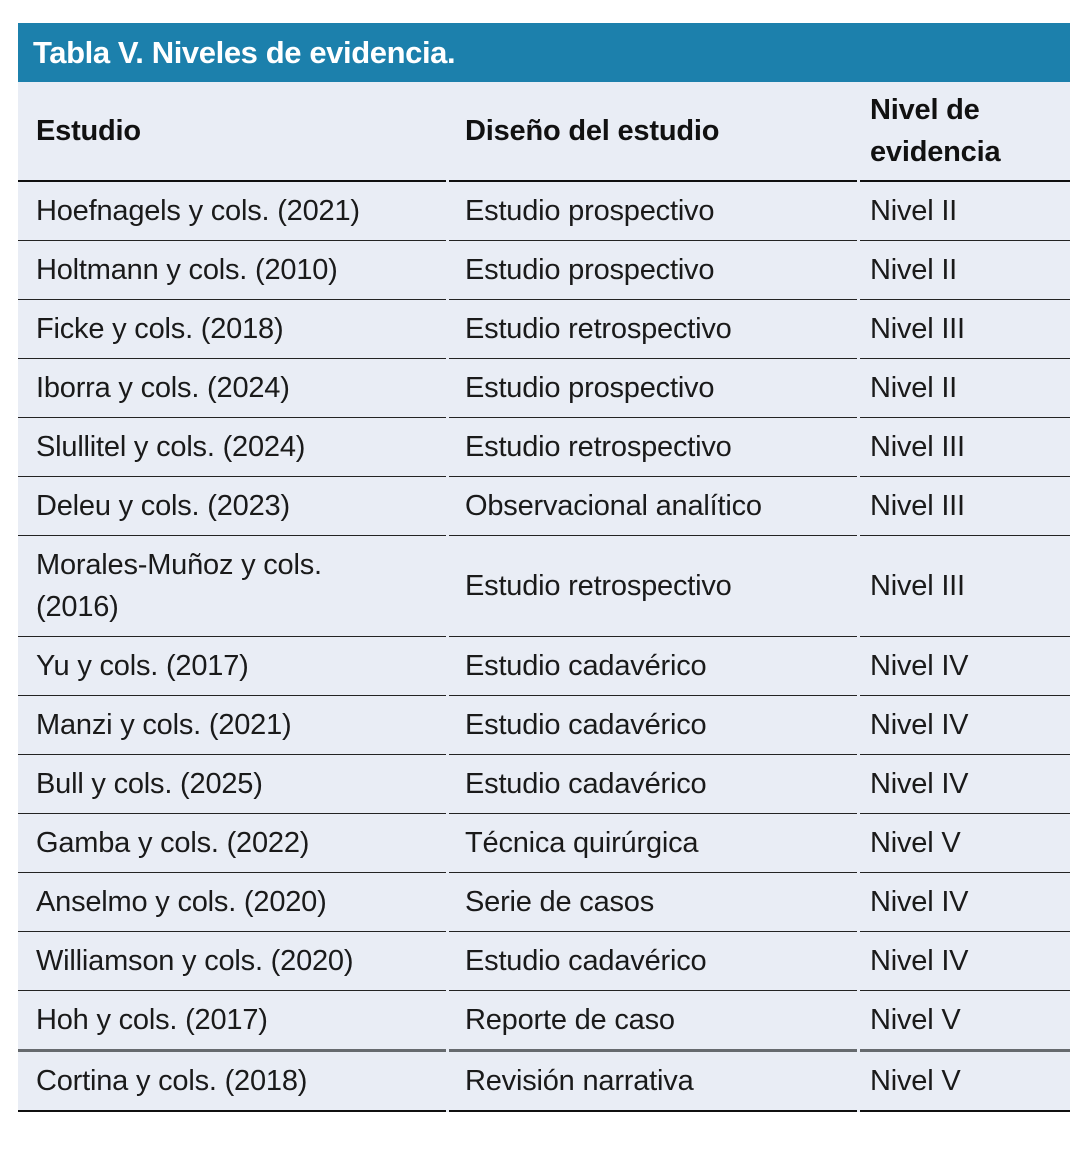 This screenshot has height=1165, width=1088. What do you see at coordinates (232, 506) in the screenshot?
I see `cell-estudio: Deleu y cols. (2023)` at bounding box center [232, 506].